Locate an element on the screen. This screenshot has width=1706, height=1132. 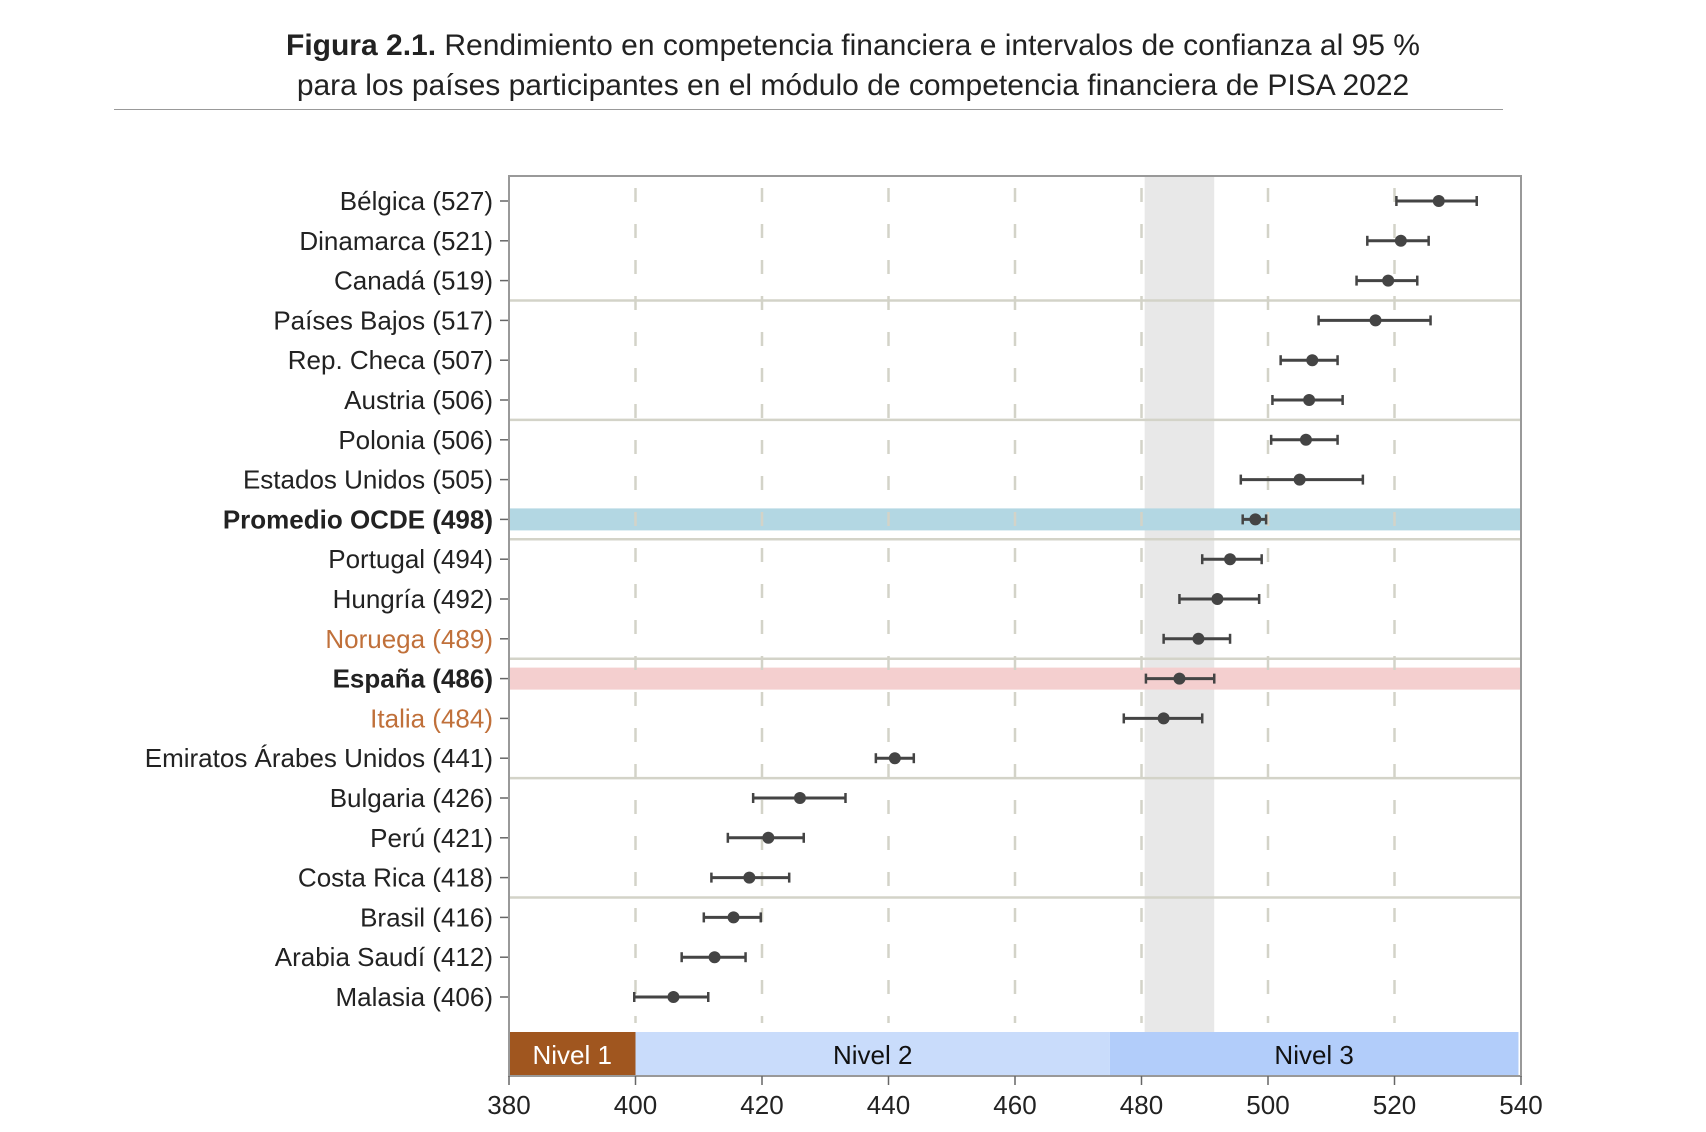
country-label: Promedio OCDE (498) is located at coordinates (358, 519).